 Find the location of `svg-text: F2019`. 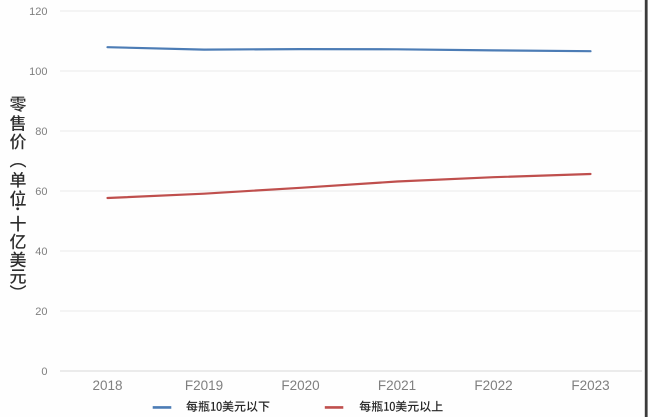

svg-text: F2019 is located at coordinates (204, 385).